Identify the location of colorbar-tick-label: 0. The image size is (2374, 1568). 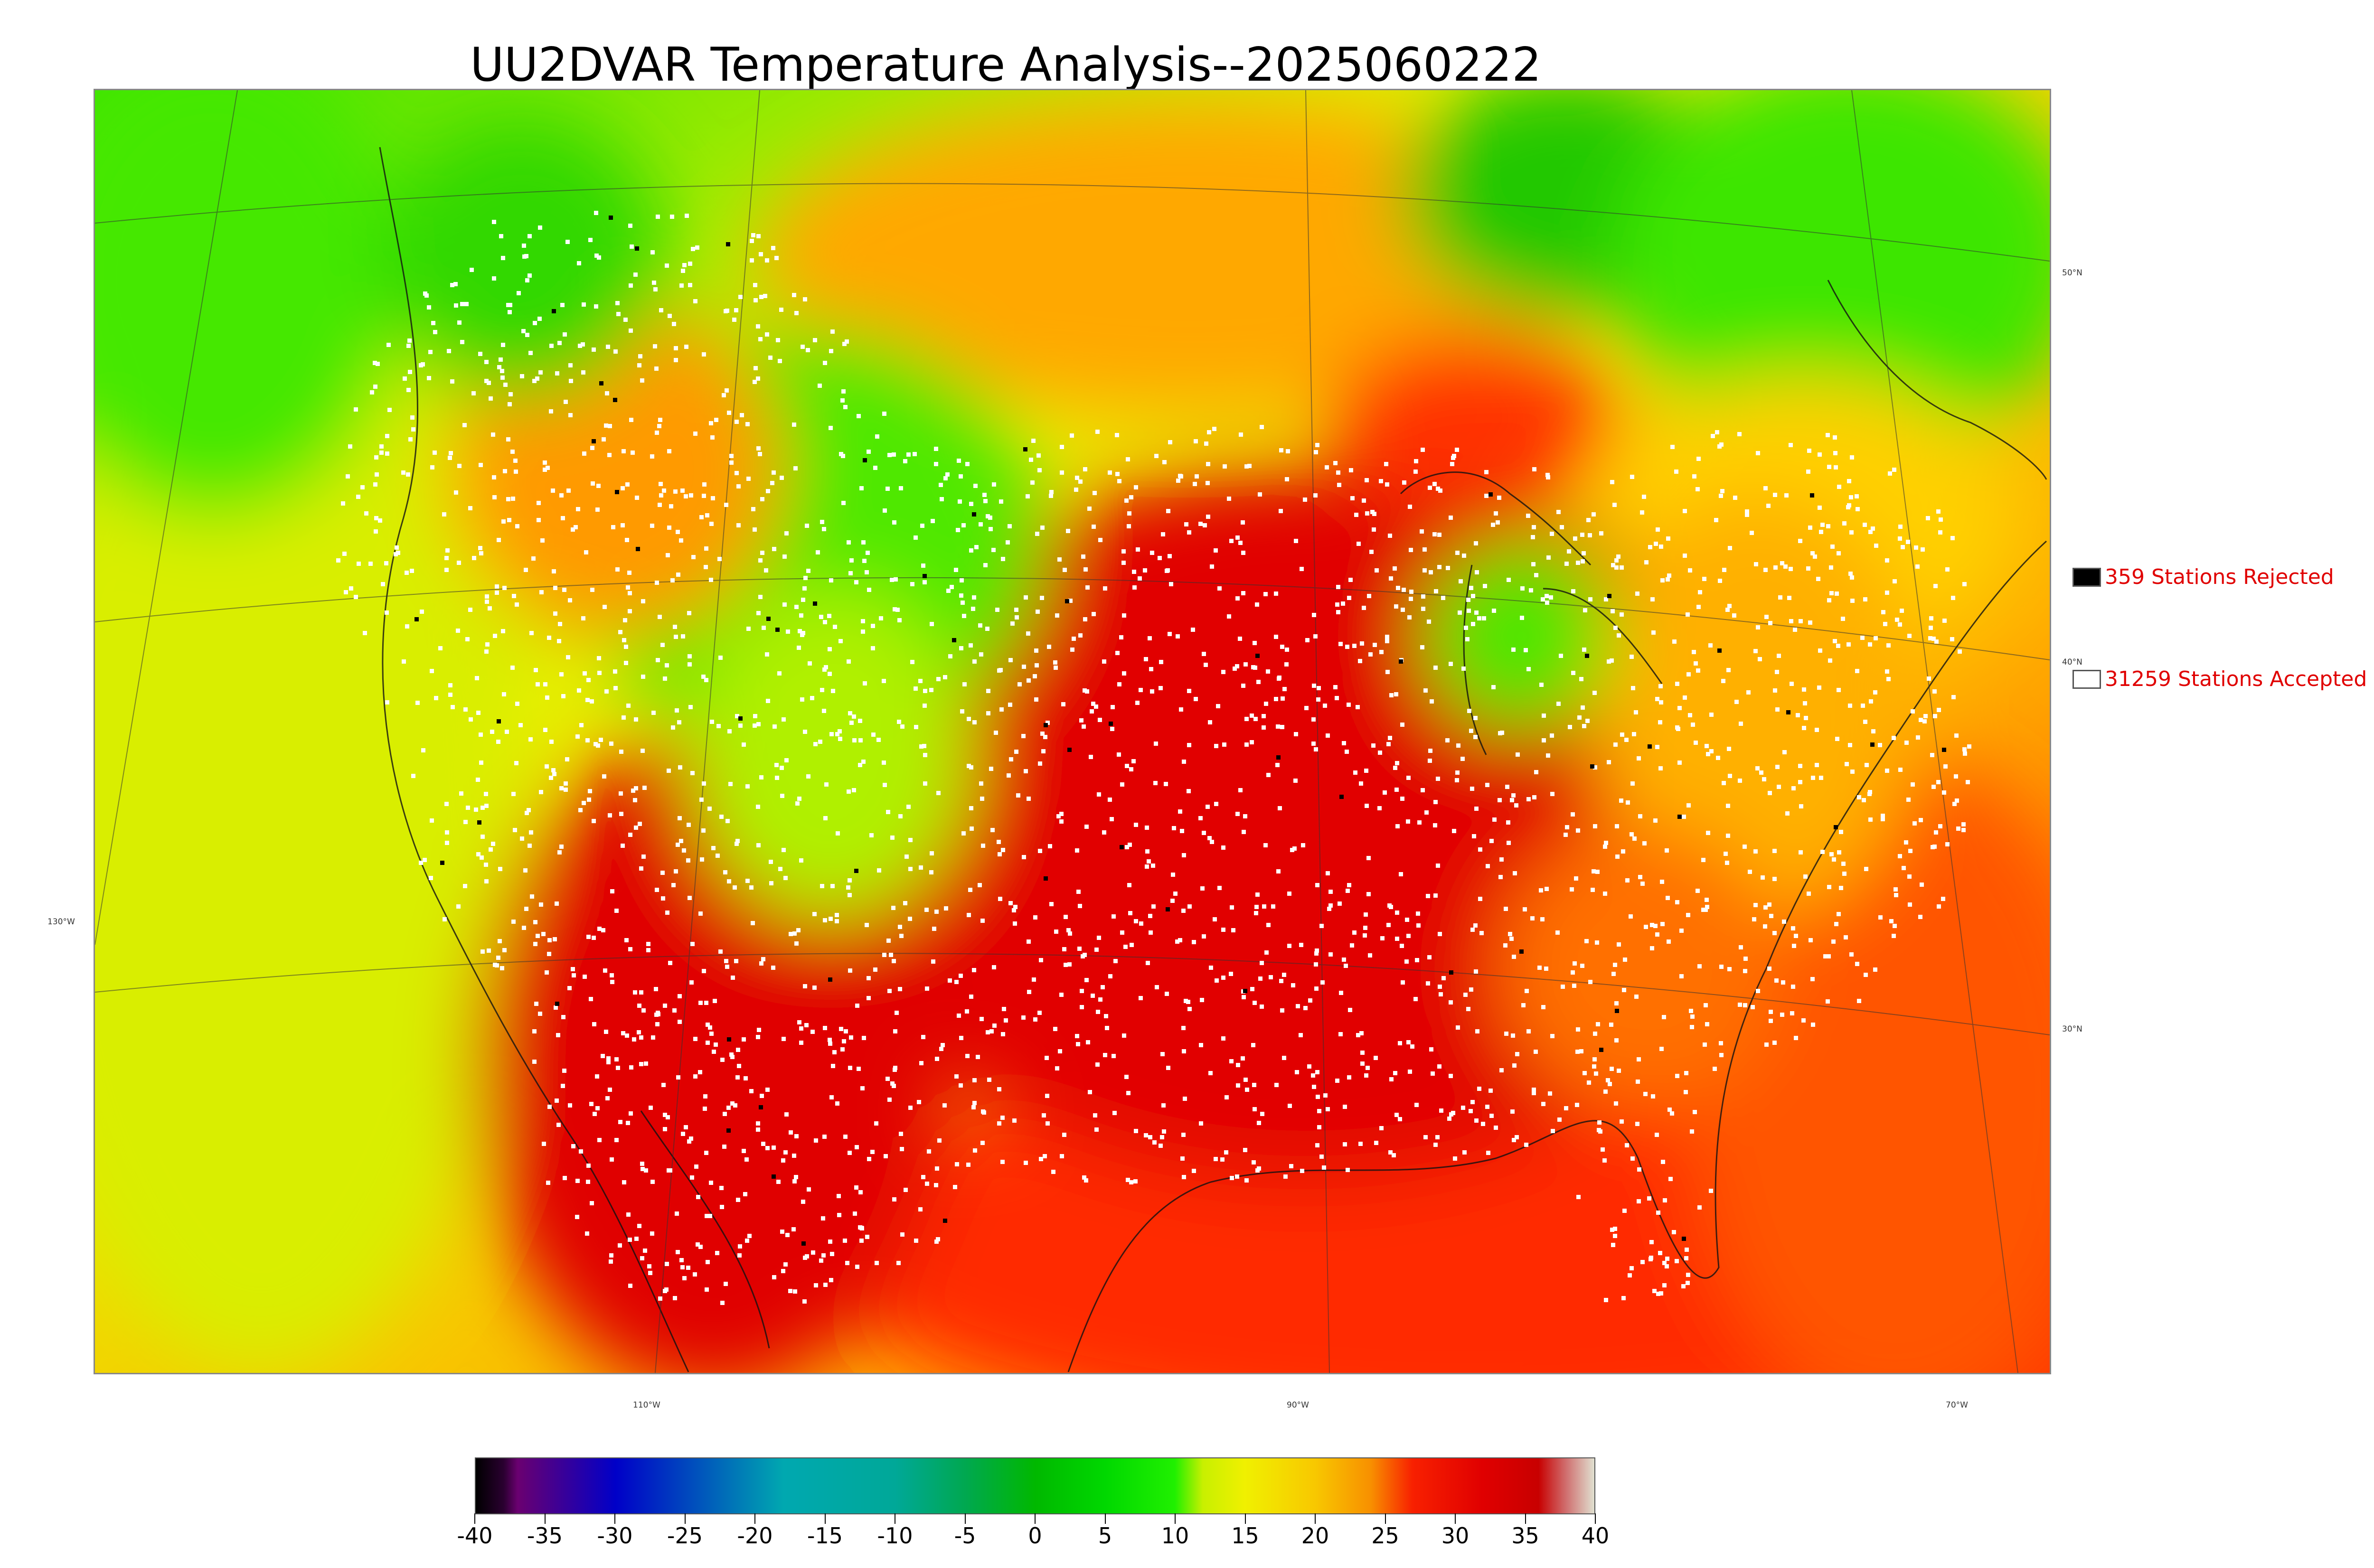
(1035, 1536).